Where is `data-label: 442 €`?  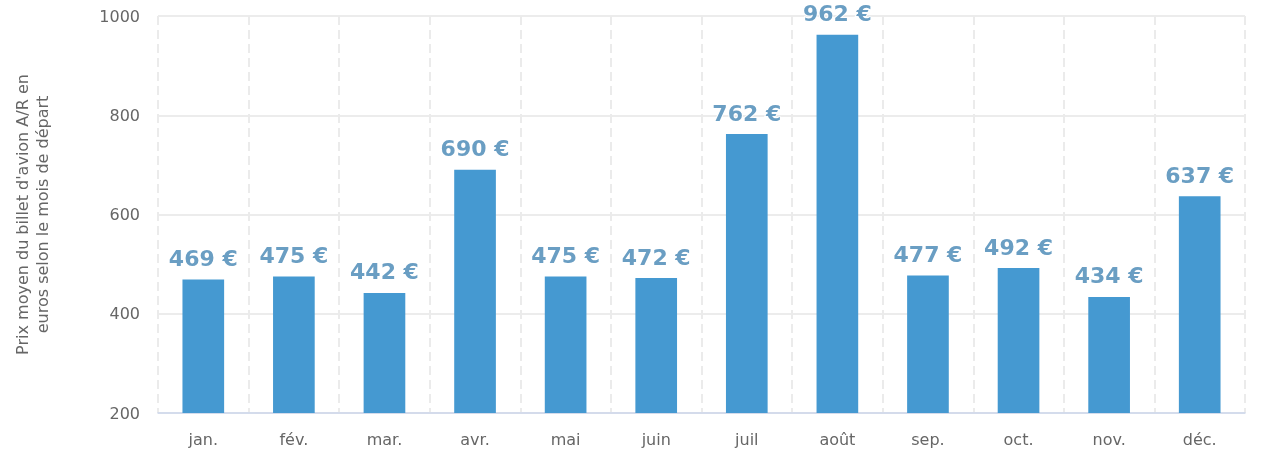 data-label: 442 € is located at coordinates (384, 272).